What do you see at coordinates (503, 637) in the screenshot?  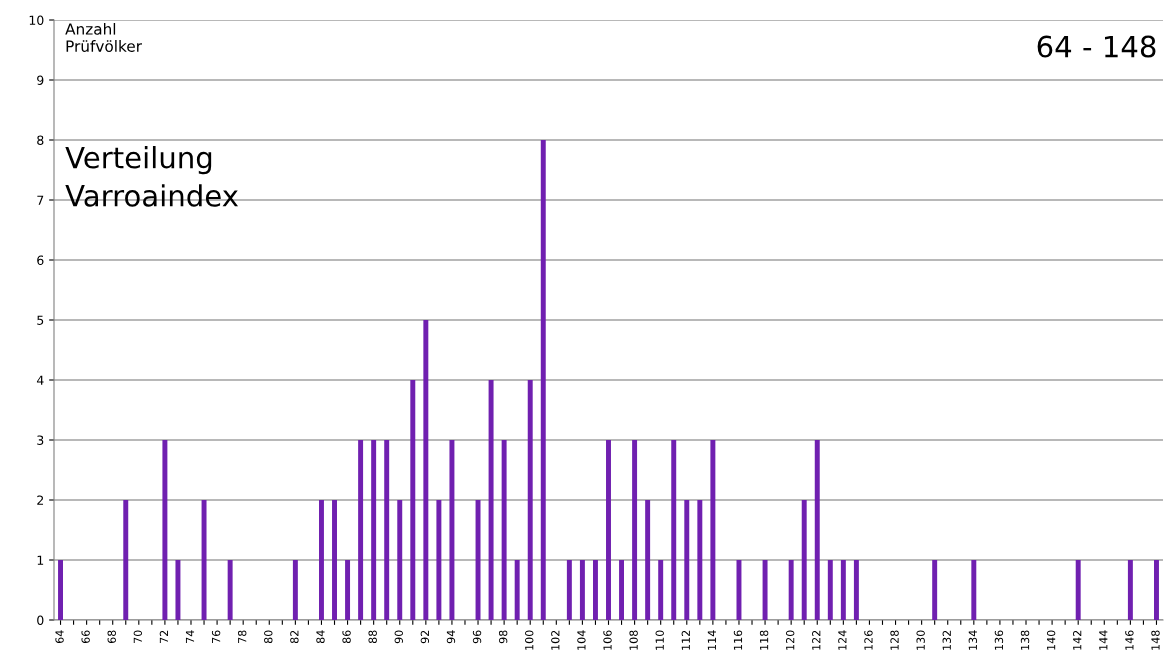 I see `x-tick-label: 98` at bounding box center [503, 637].